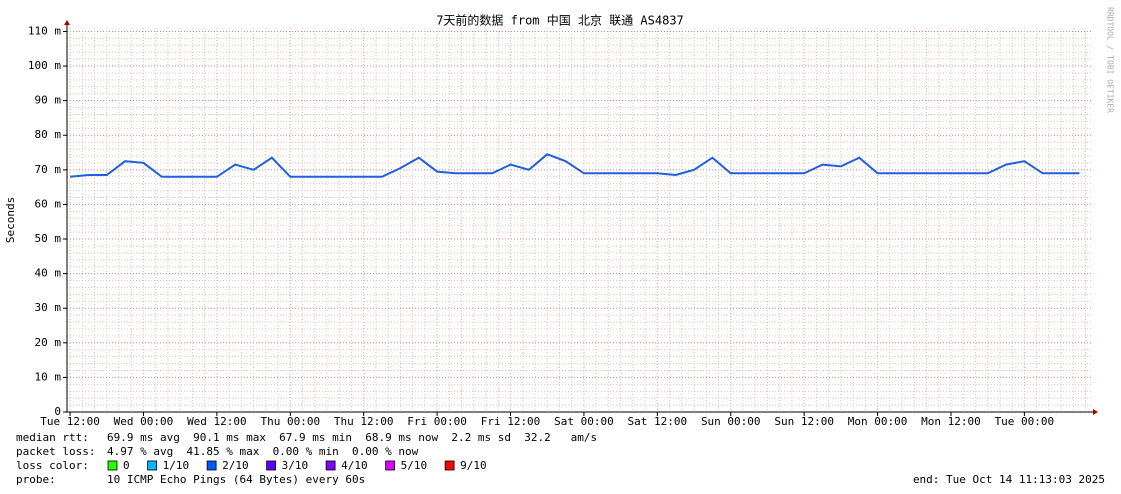  Describe the element at coordinates (414, 465) in the screenshot. I see `legend-label: 5/10` at that location.